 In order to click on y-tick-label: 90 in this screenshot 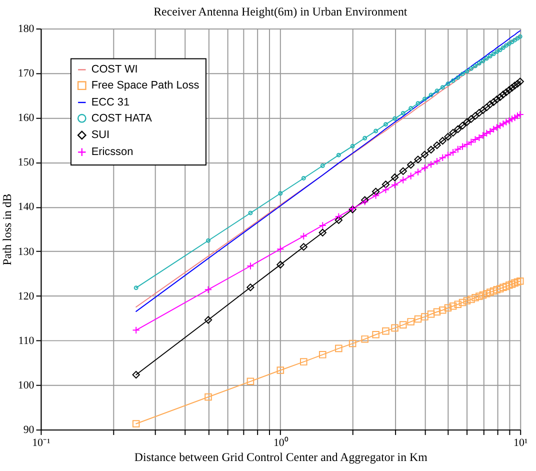, I will do `click(29, 430)`.